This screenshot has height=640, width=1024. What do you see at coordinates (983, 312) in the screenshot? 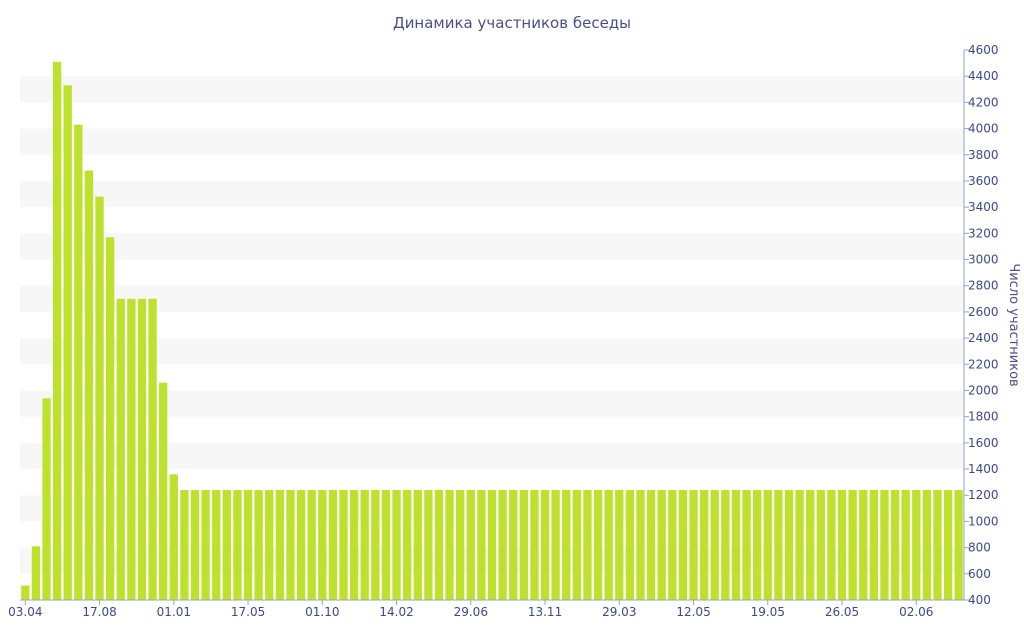
I see `y-tick-label: 2600` at bounding box center [983, 312].